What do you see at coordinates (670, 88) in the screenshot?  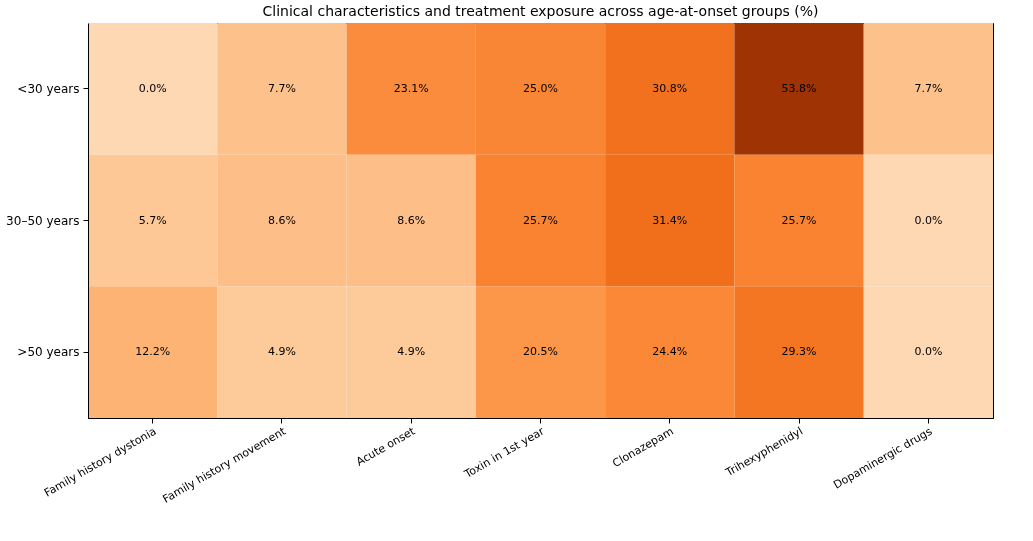 I see `data-label: 30.8%` at bounding box center [670, 88].